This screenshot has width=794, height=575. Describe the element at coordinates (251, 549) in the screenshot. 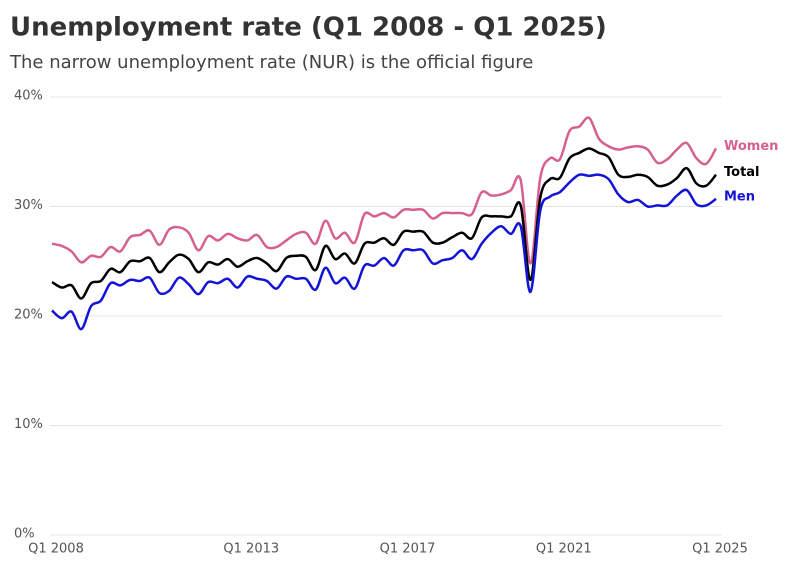

I see `x-tick-label: Q1 2013` at that location.